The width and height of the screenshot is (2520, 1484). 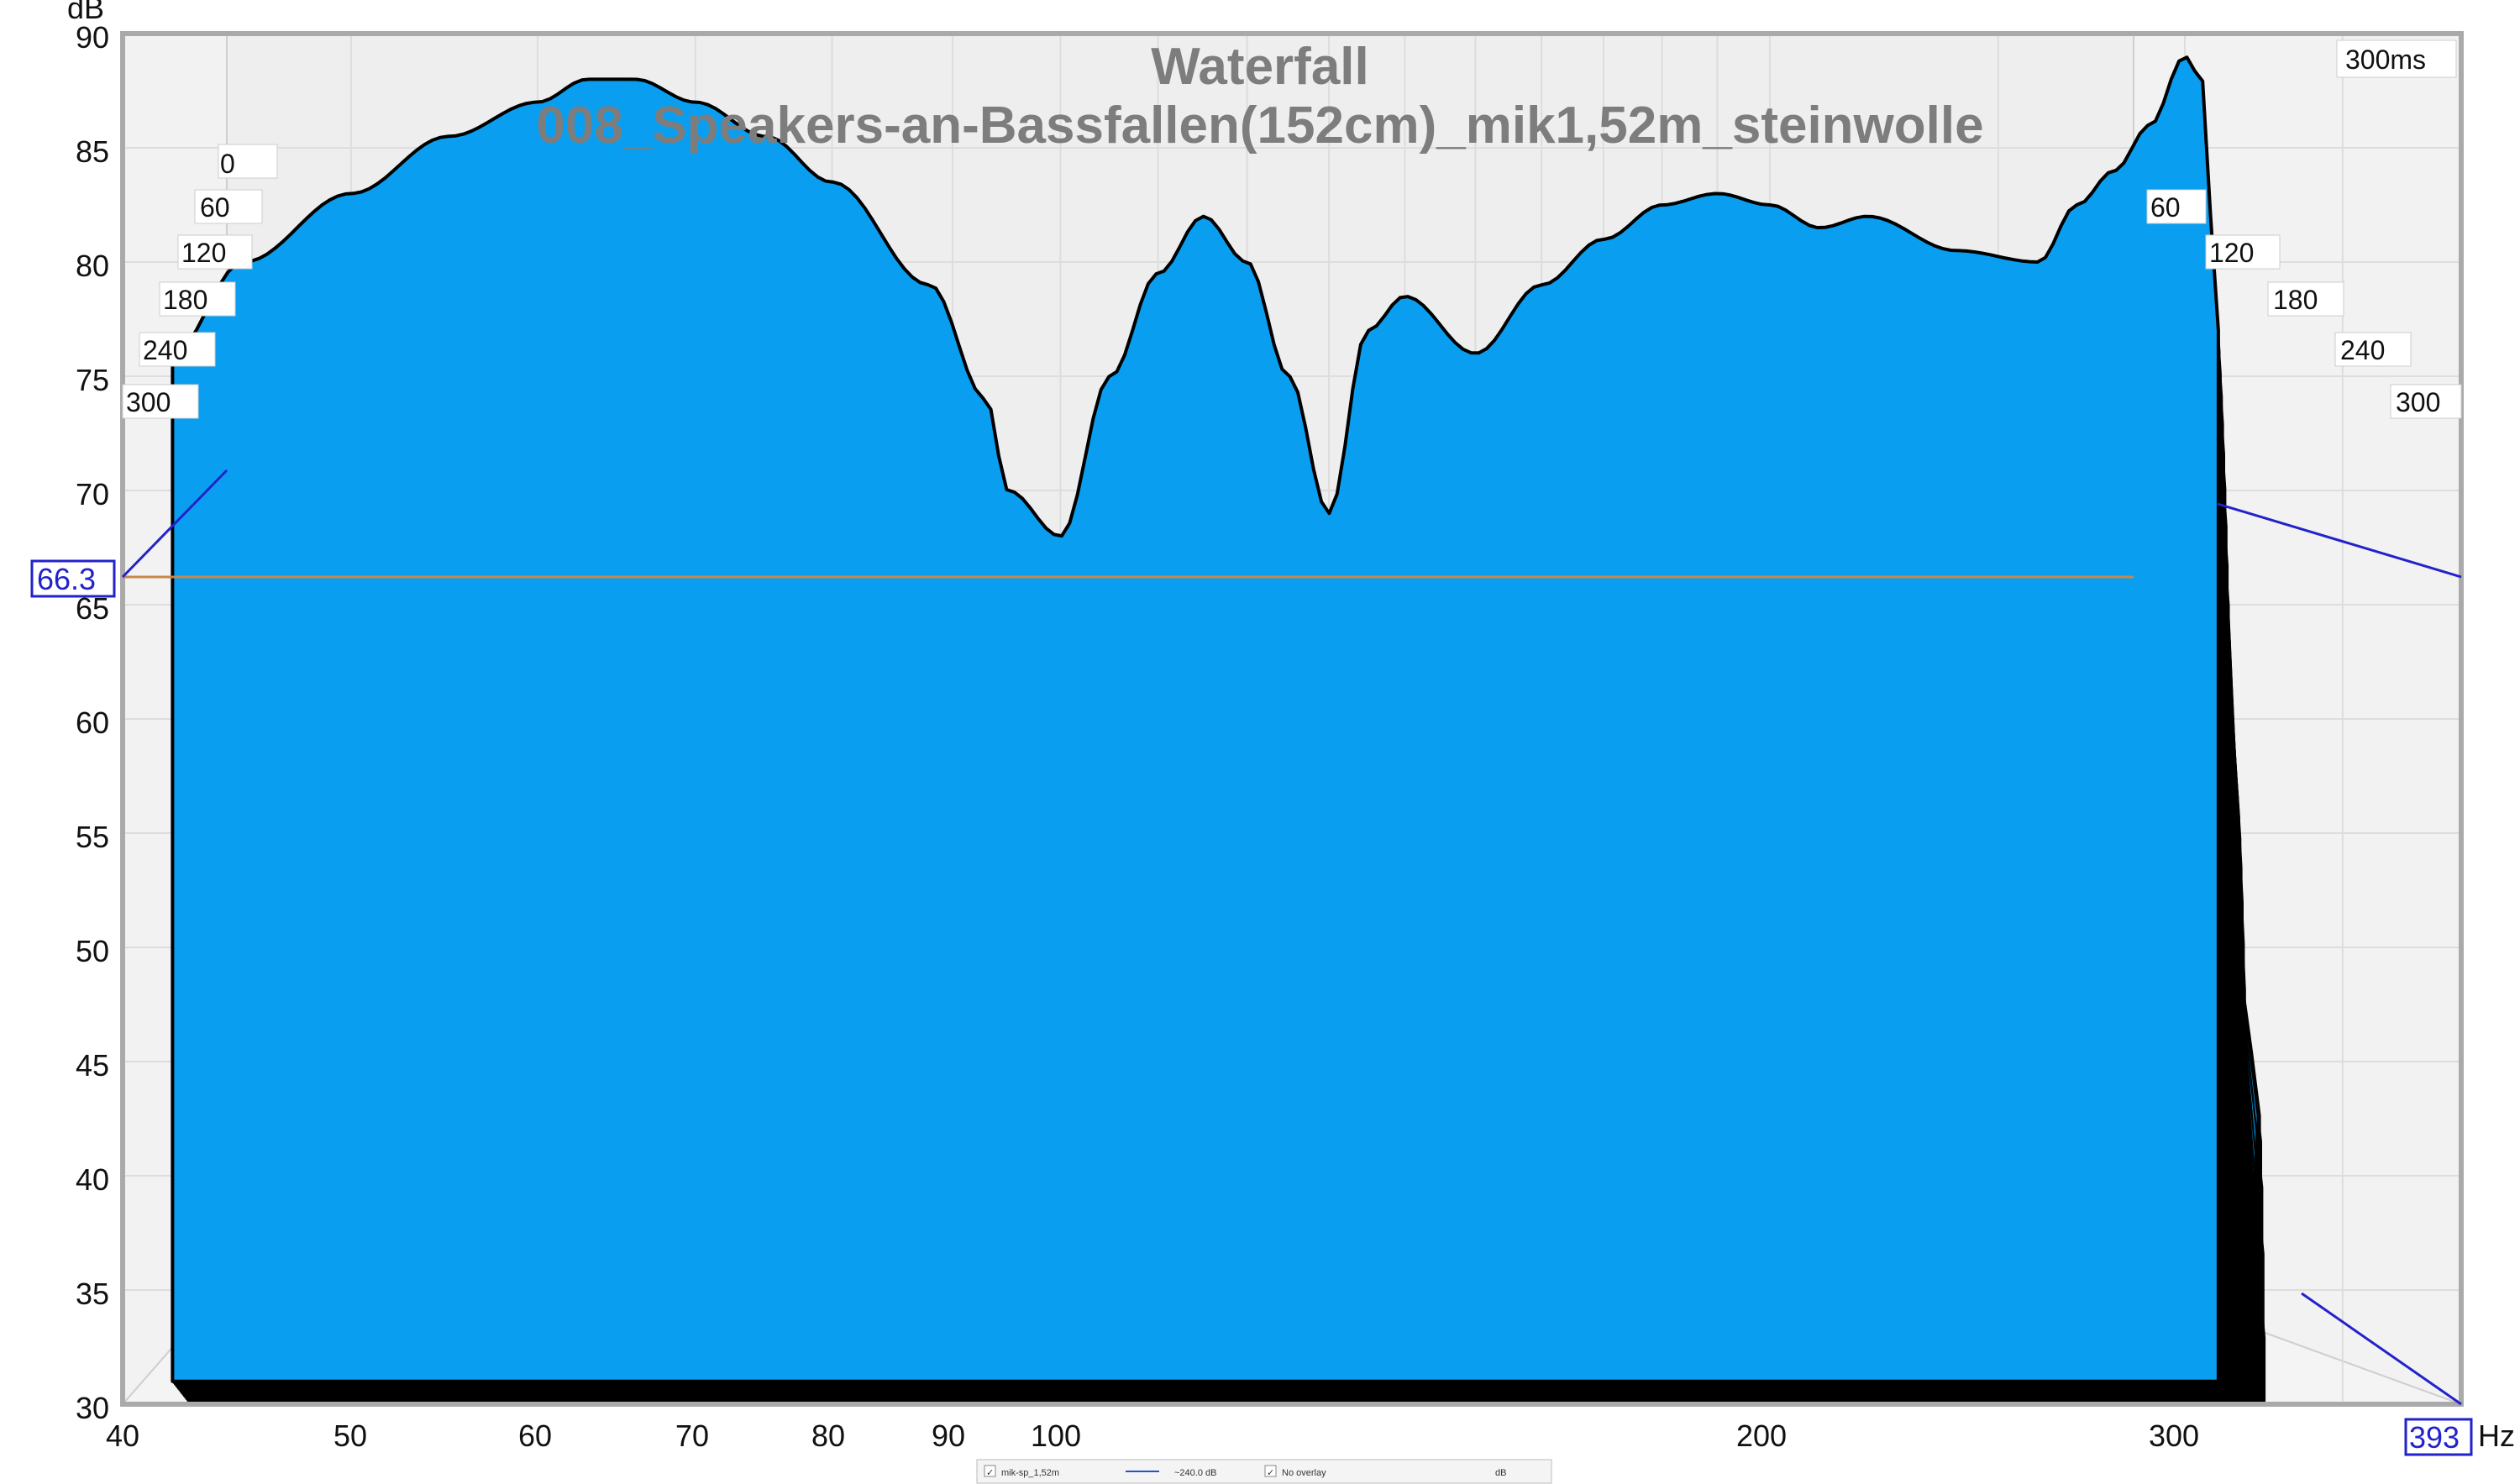 I want to click on y-tick-label: 45, so click(x=92, y=1065).